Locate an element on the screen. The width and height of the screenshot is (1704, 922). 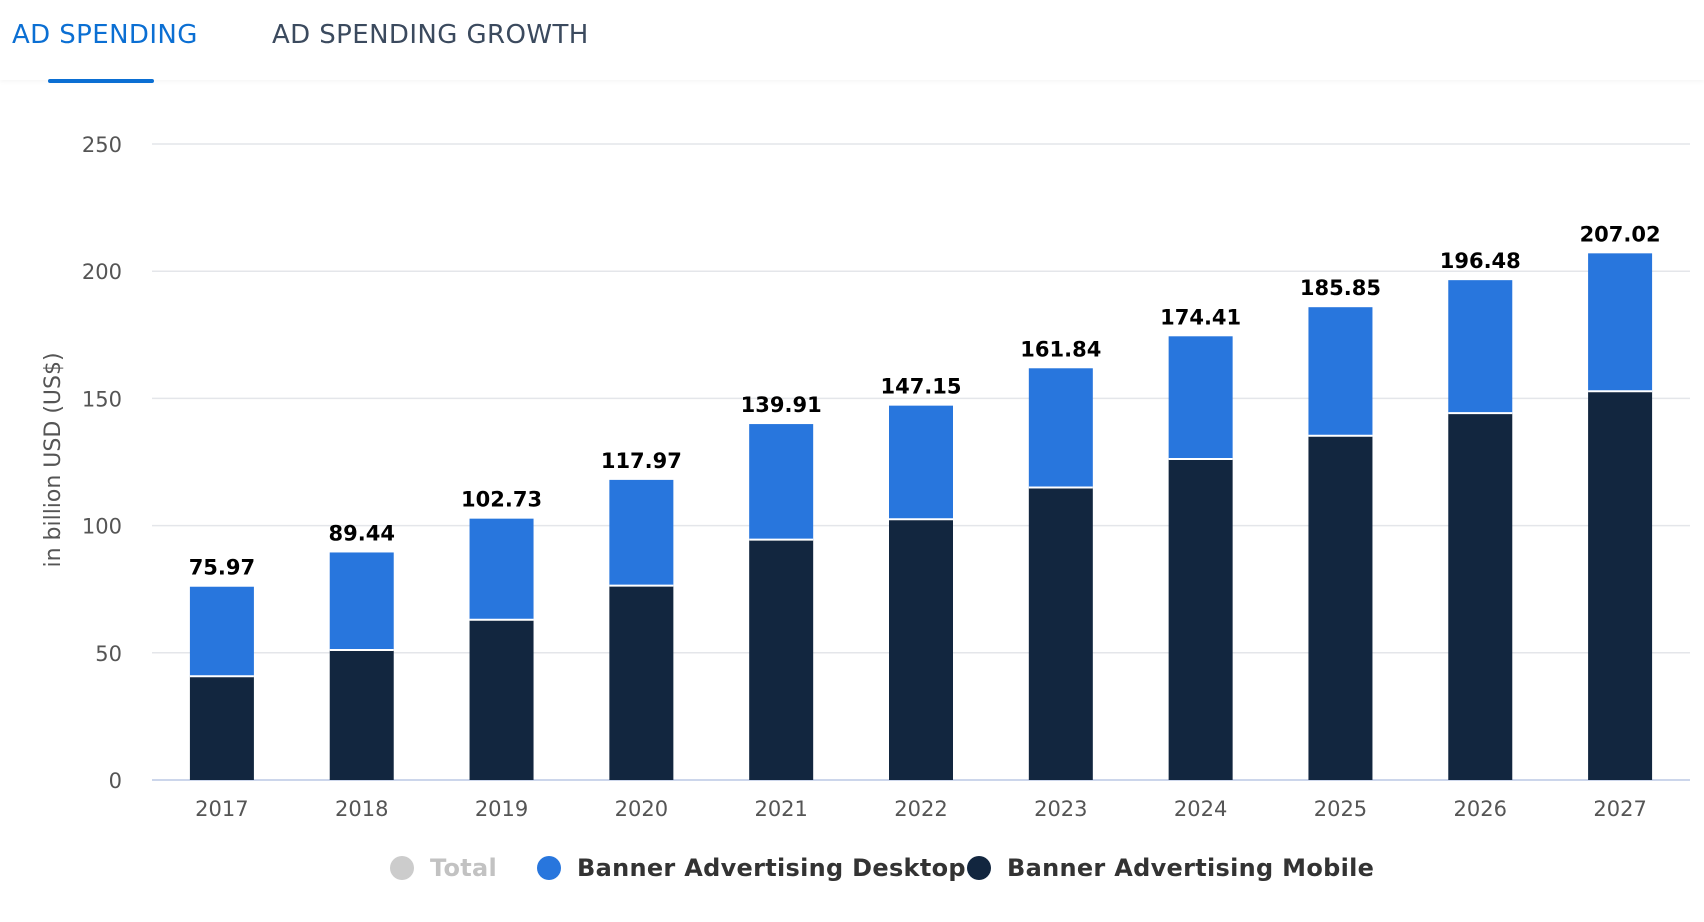
data-label-total: 75.97 is located at coordinates (222, 568).